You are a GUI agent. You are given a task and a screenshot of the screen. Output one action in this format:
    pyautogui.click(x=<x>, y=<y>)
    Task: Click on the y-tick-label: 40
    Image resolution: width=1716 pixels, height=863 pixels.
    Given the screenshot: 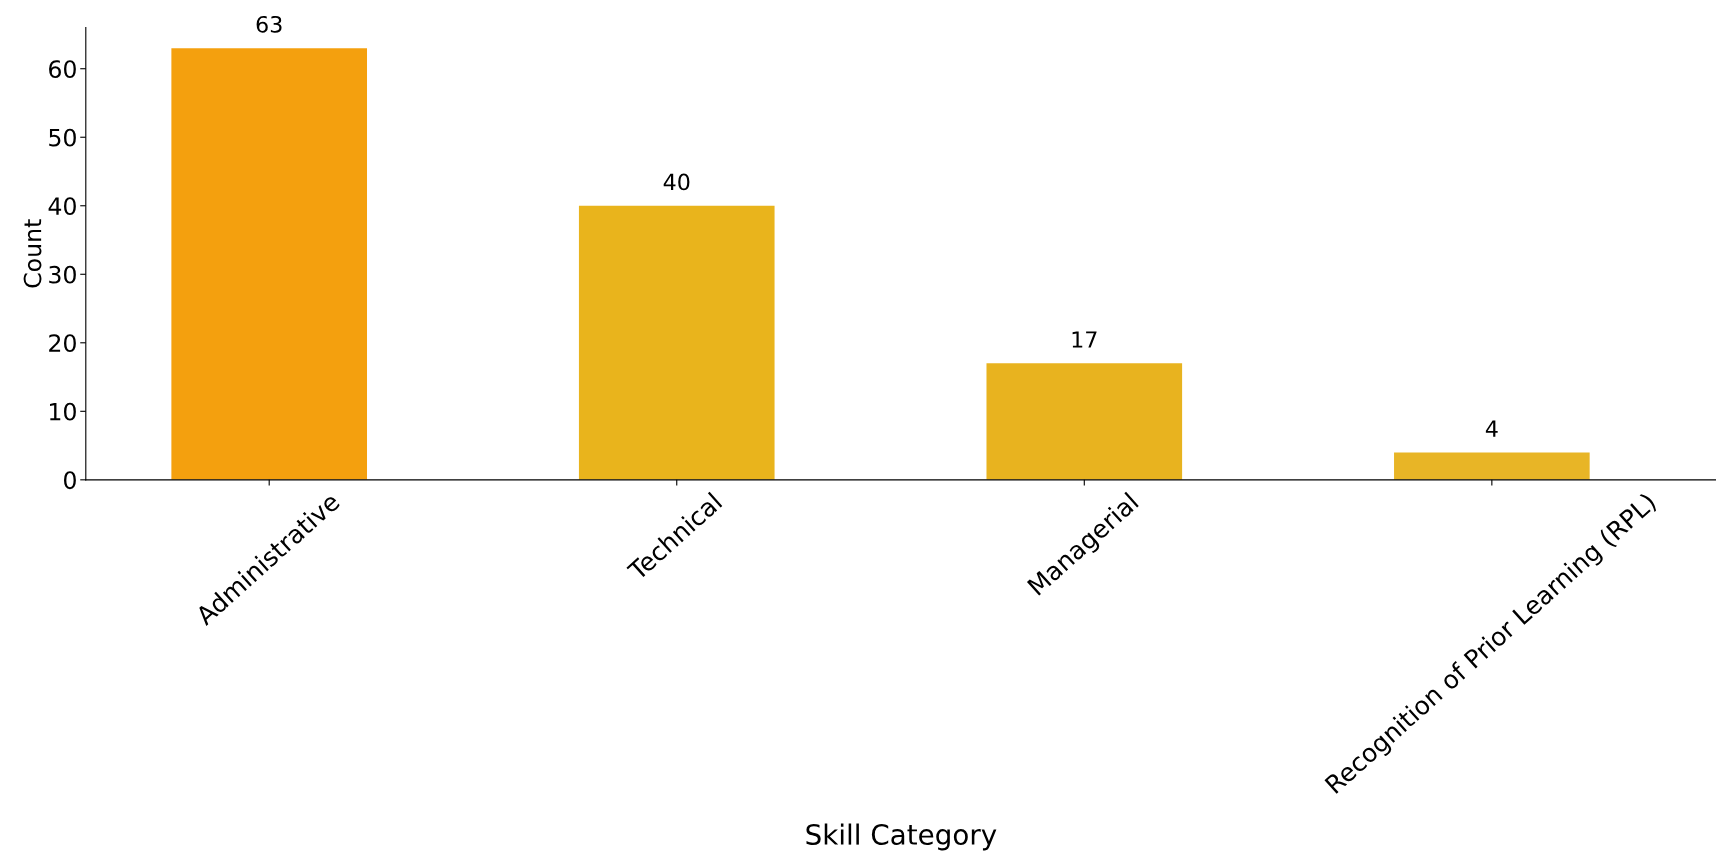 What is the action you would take?
    pyautogui.click(x=62, y=206)
    